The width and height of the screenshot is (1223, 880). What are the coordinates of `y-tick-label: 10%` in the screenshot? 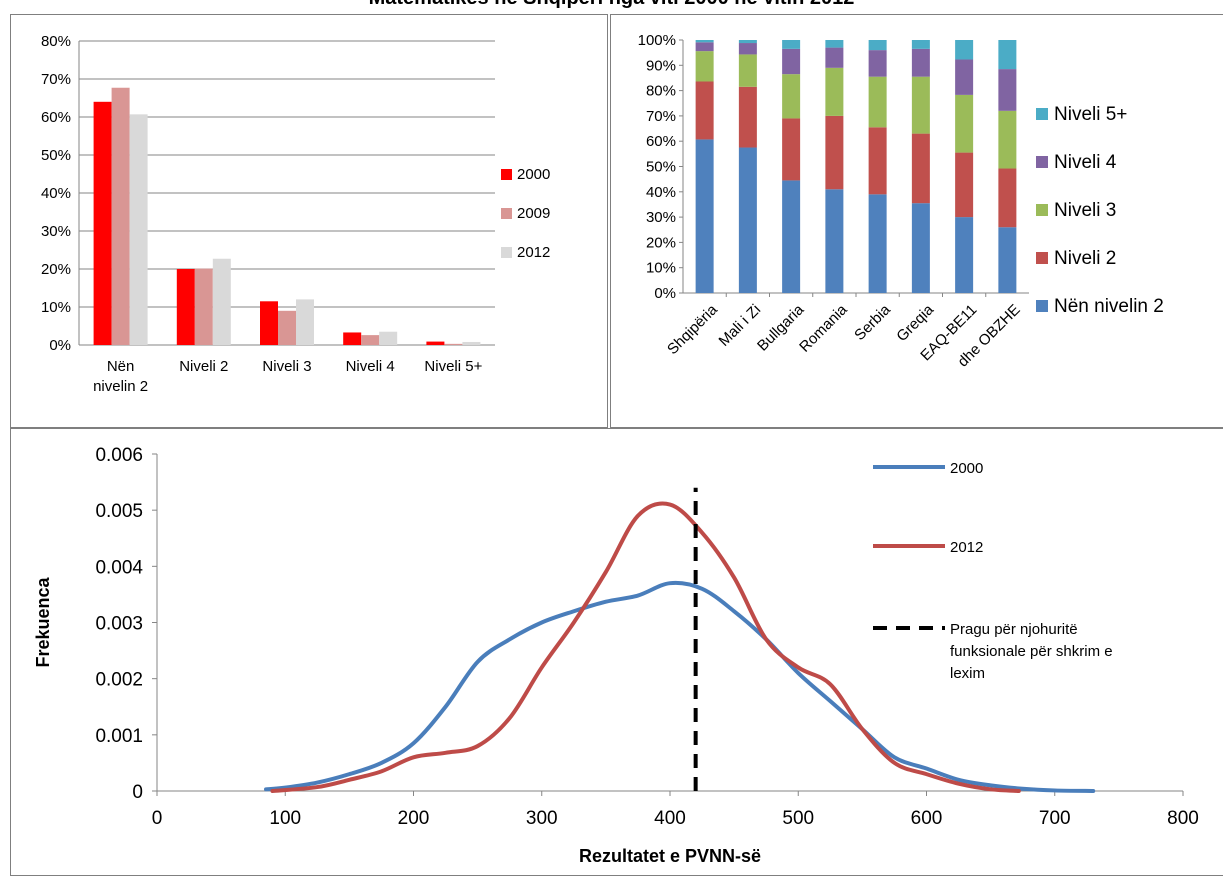 It's located at (56, 307).